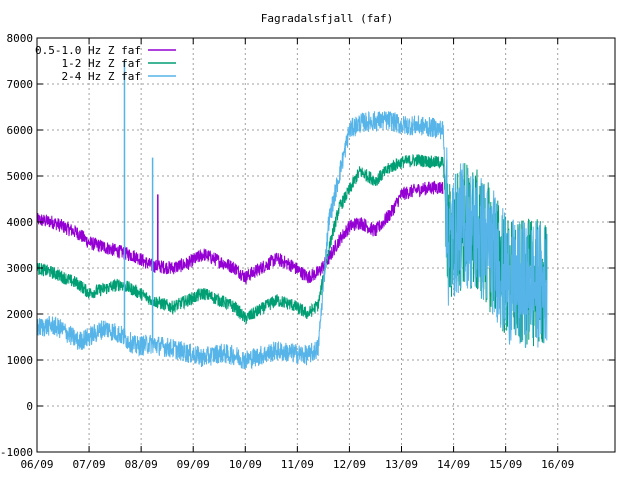 Image resolution: width=634 pixels, height=482 pixels. I want to click on y-tick-label: 8000, so click(20, 38).